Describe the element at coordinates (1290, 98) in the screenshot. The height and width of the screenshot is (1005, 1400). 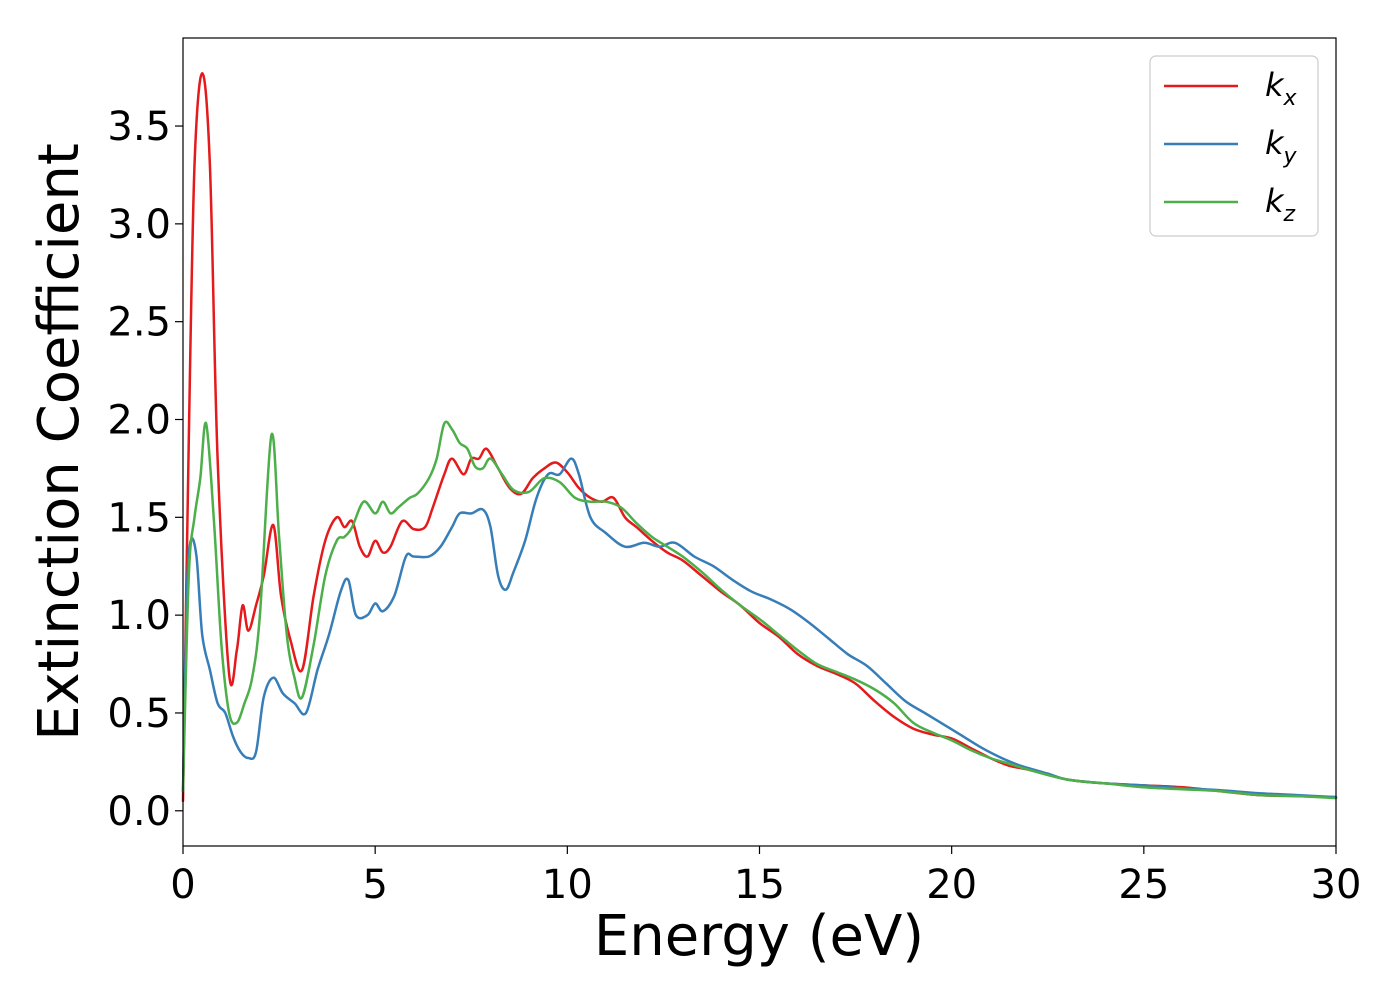
I see `legend-label-subscript: x` at that location.